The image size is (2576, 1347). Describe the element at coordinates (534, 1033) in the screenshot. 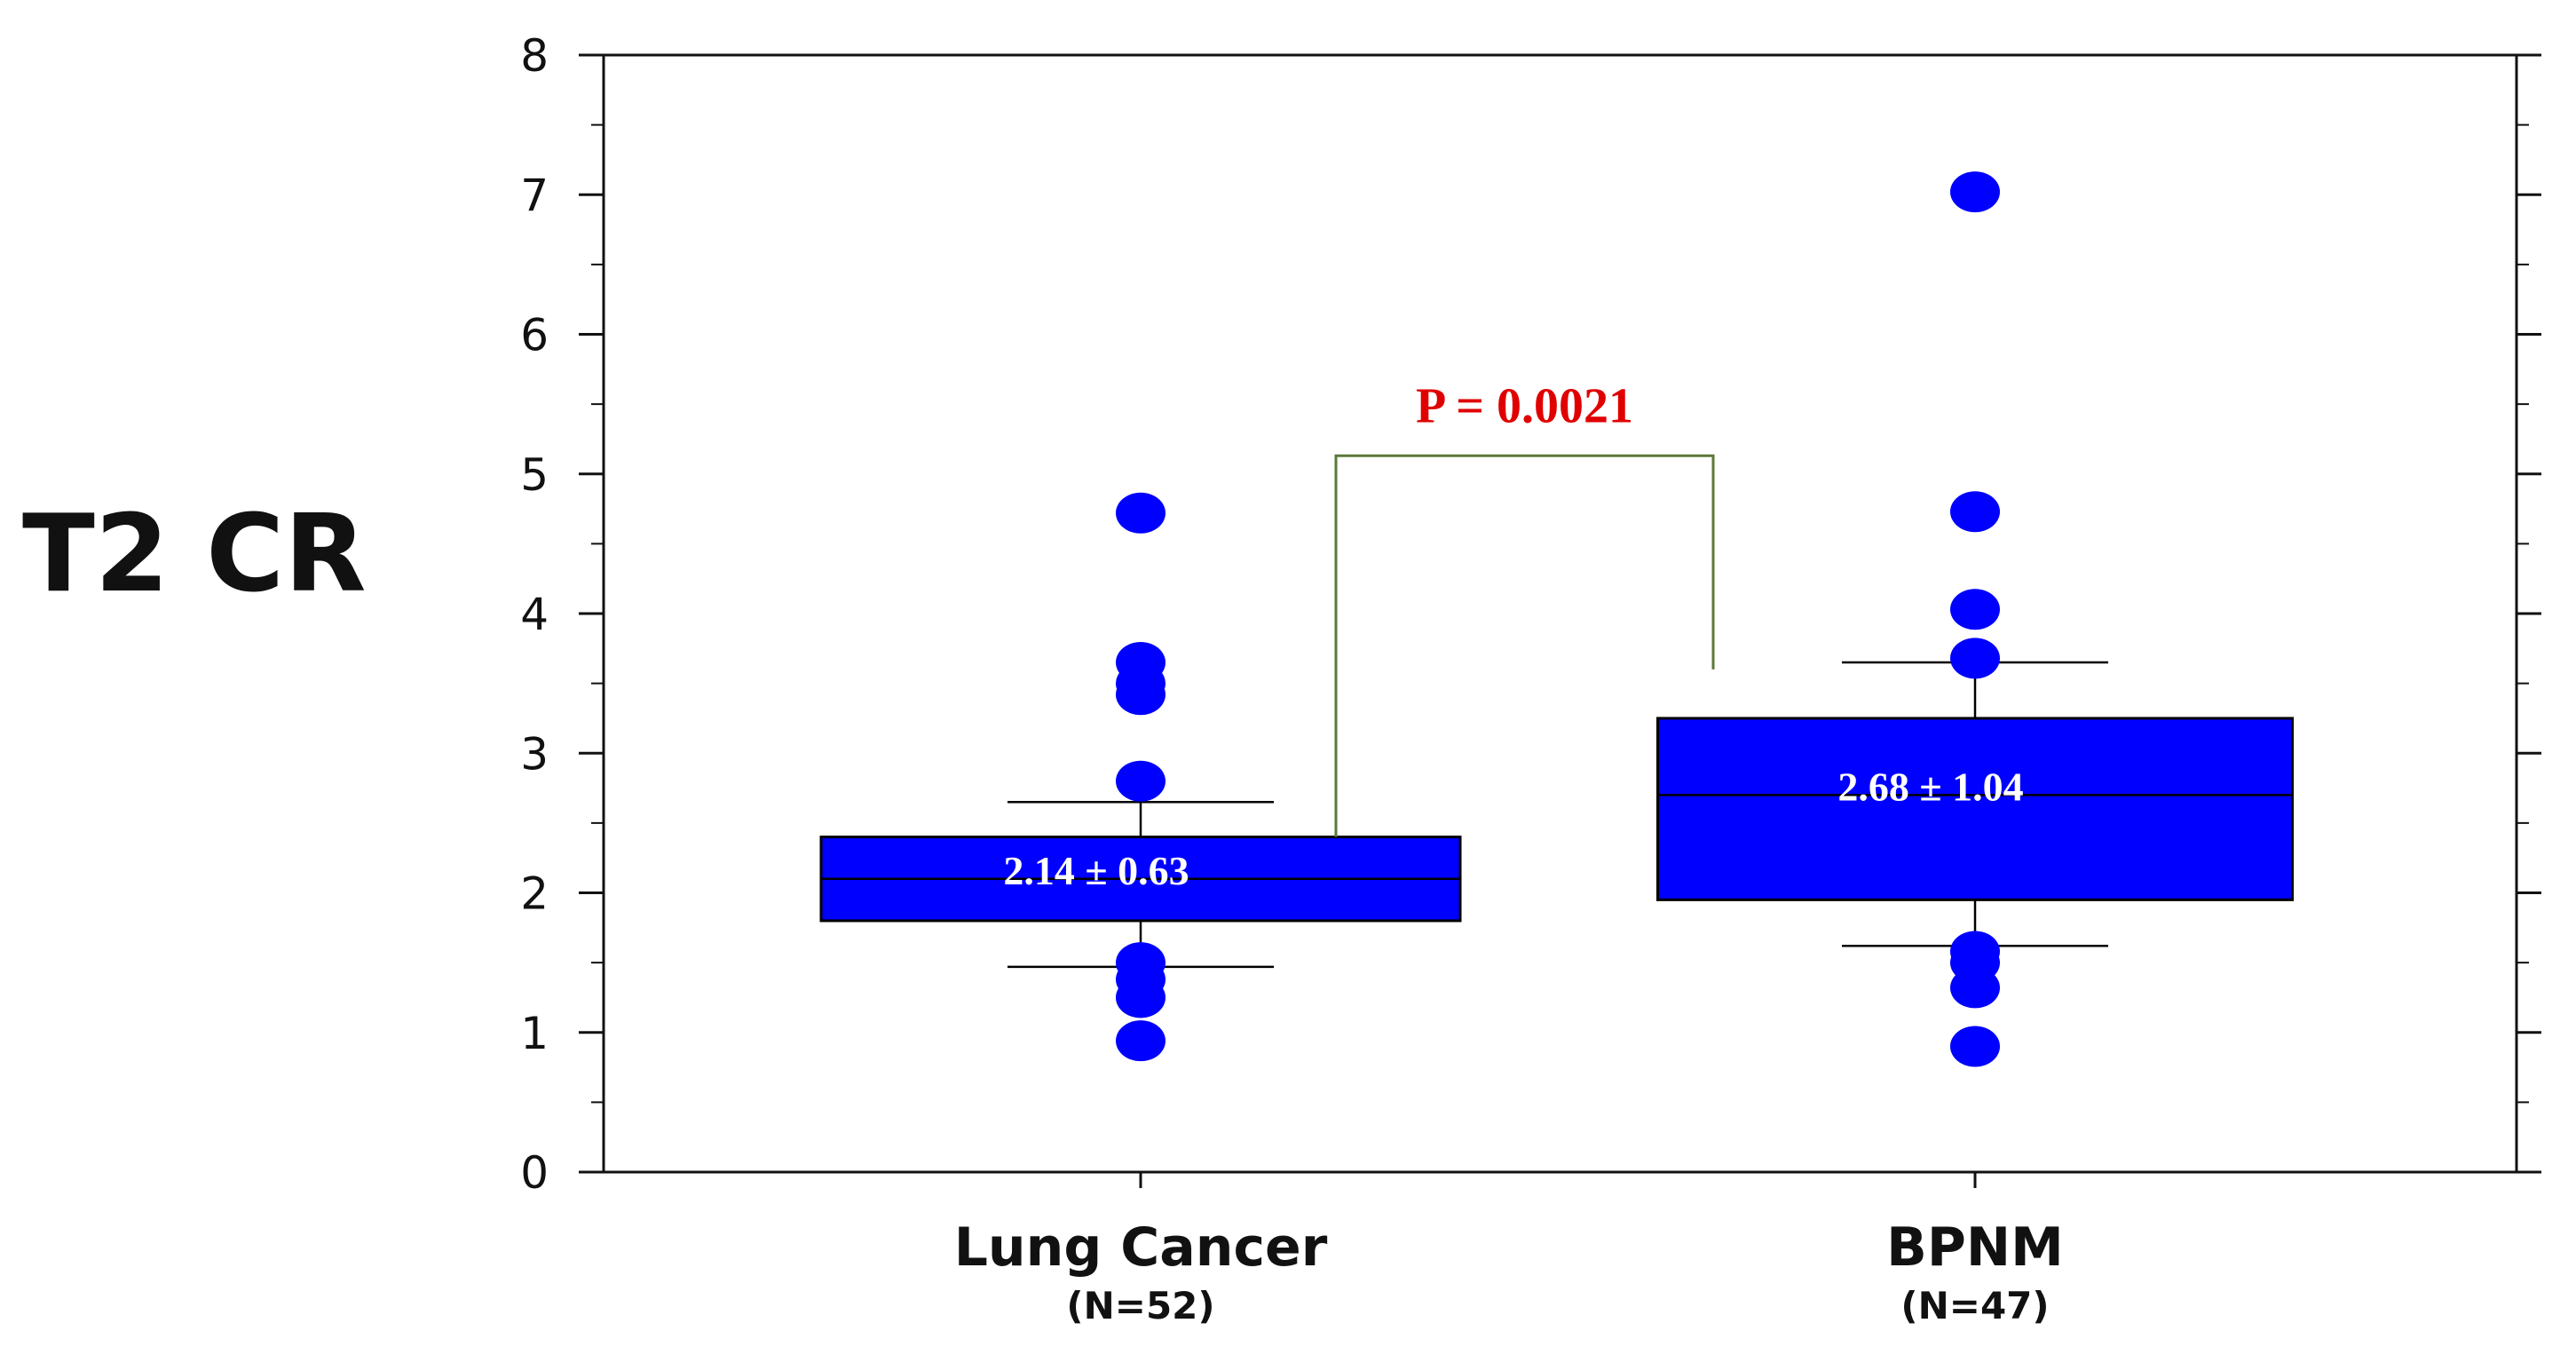

I see `y-tick-label: 1` at that location.